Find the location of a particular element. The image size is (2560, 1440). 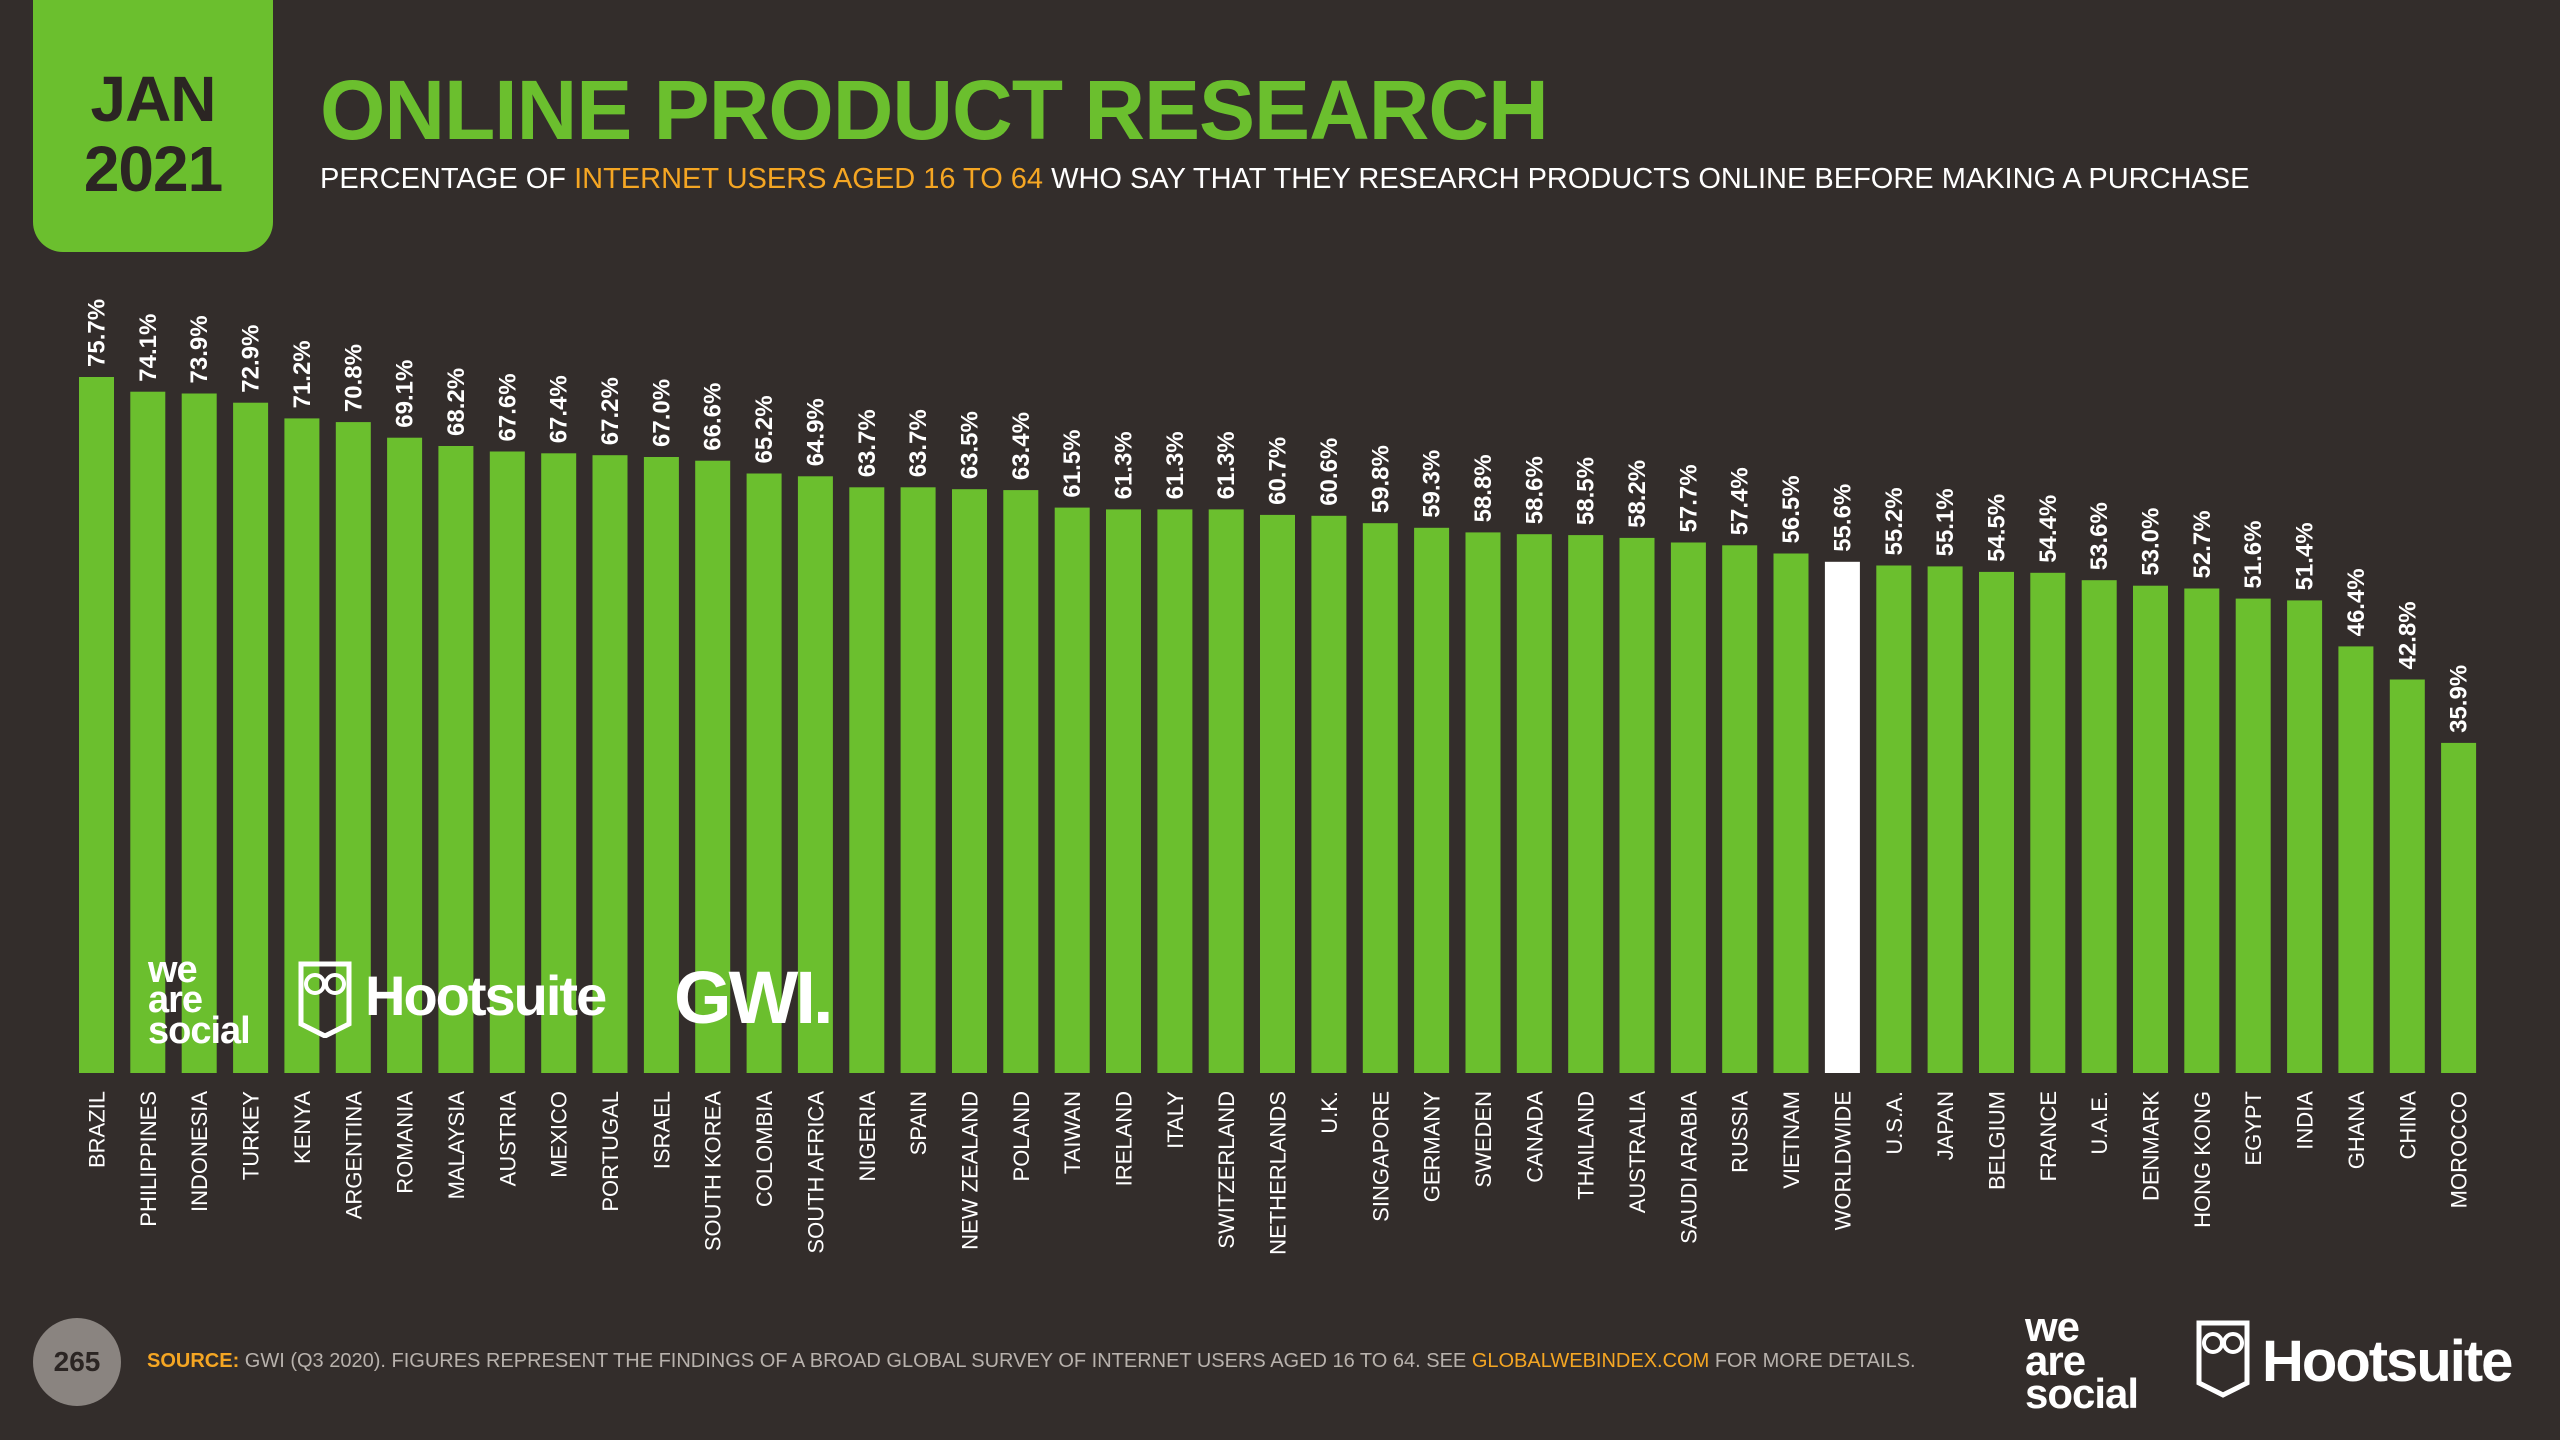

date-badge: JAN 2021 is located at coordinates (153, 126).